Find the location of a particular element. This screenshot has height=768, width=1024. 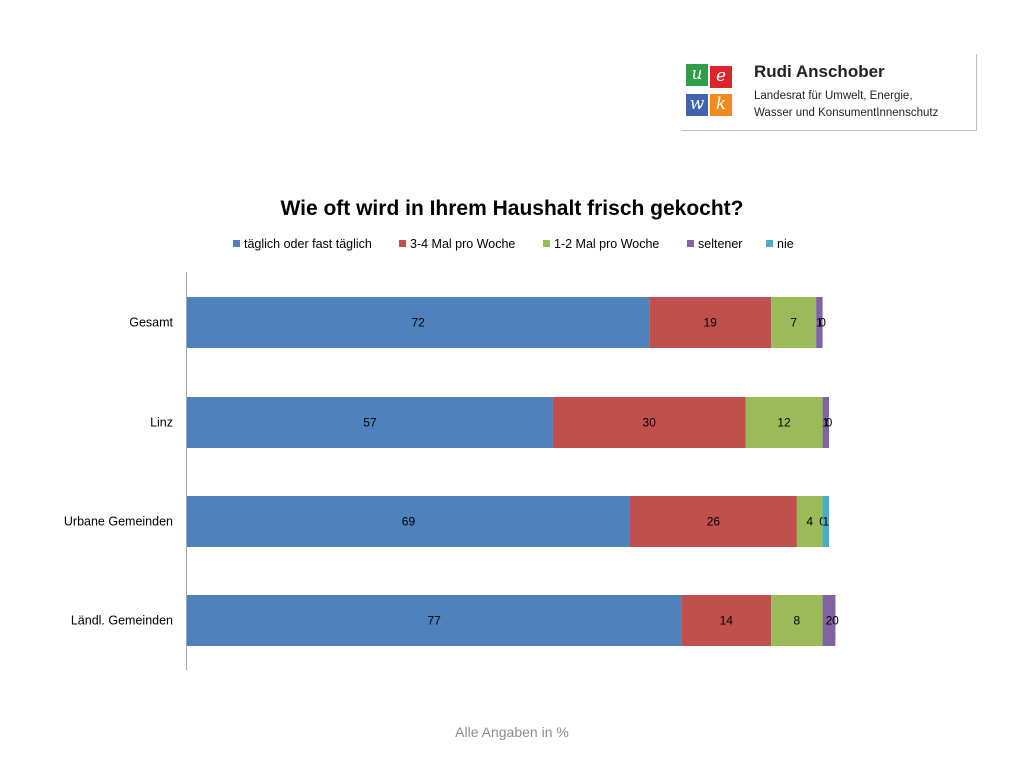

footnote: Alle Angaben in % is located at coordinates (512, 732).